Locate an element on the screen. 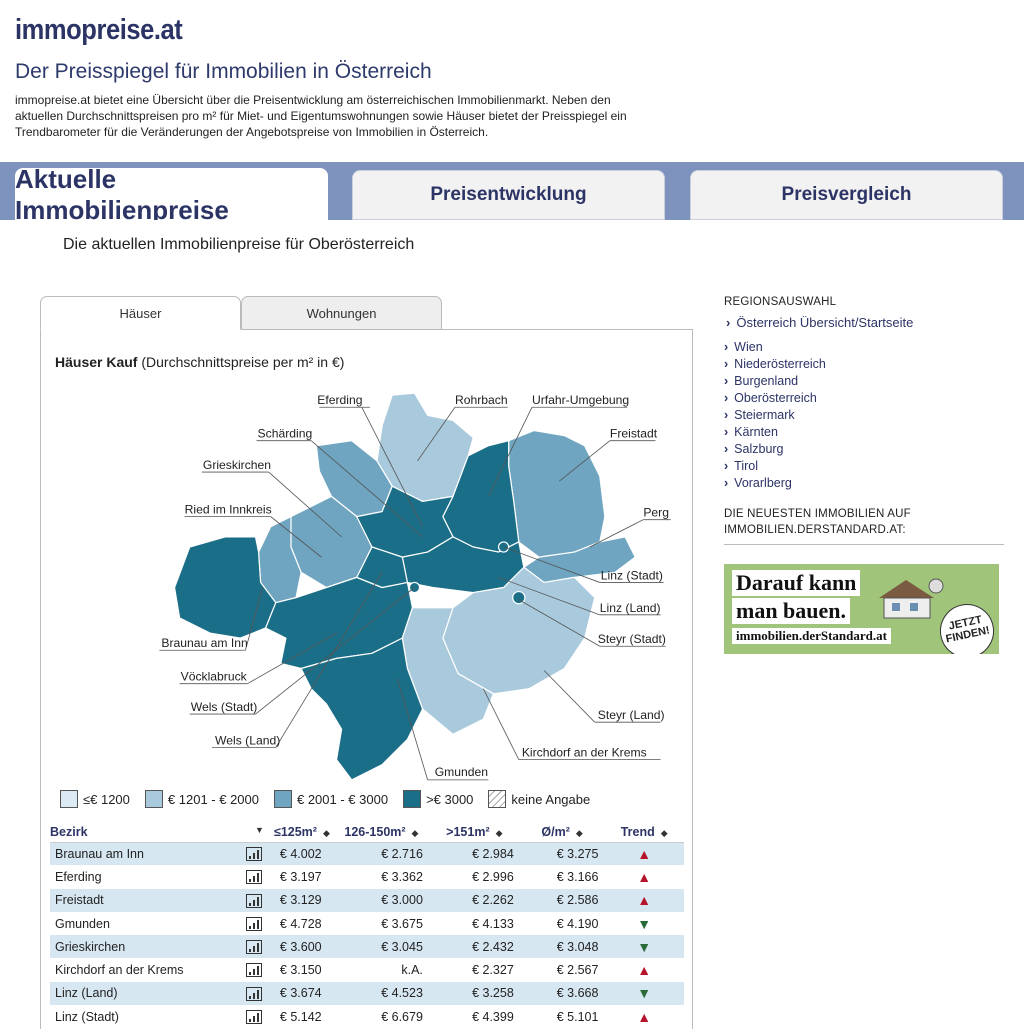  table-row: Gmunden € 4.728 € 3.675 € 4.133 € 4.190 ▼ is located at coordinates (367, 923).